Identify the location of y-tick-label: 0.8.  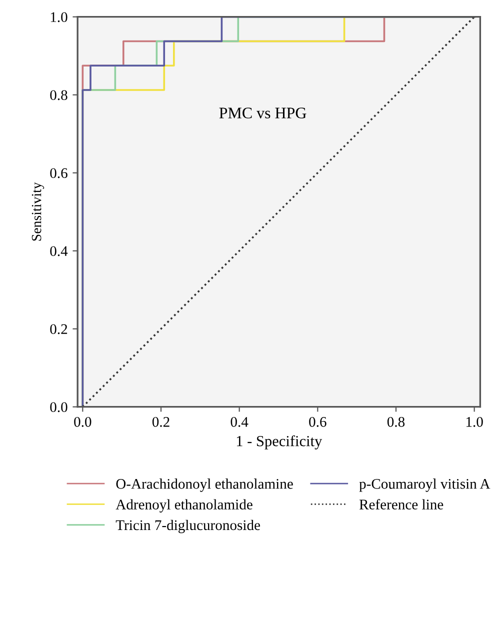
(59, 95).